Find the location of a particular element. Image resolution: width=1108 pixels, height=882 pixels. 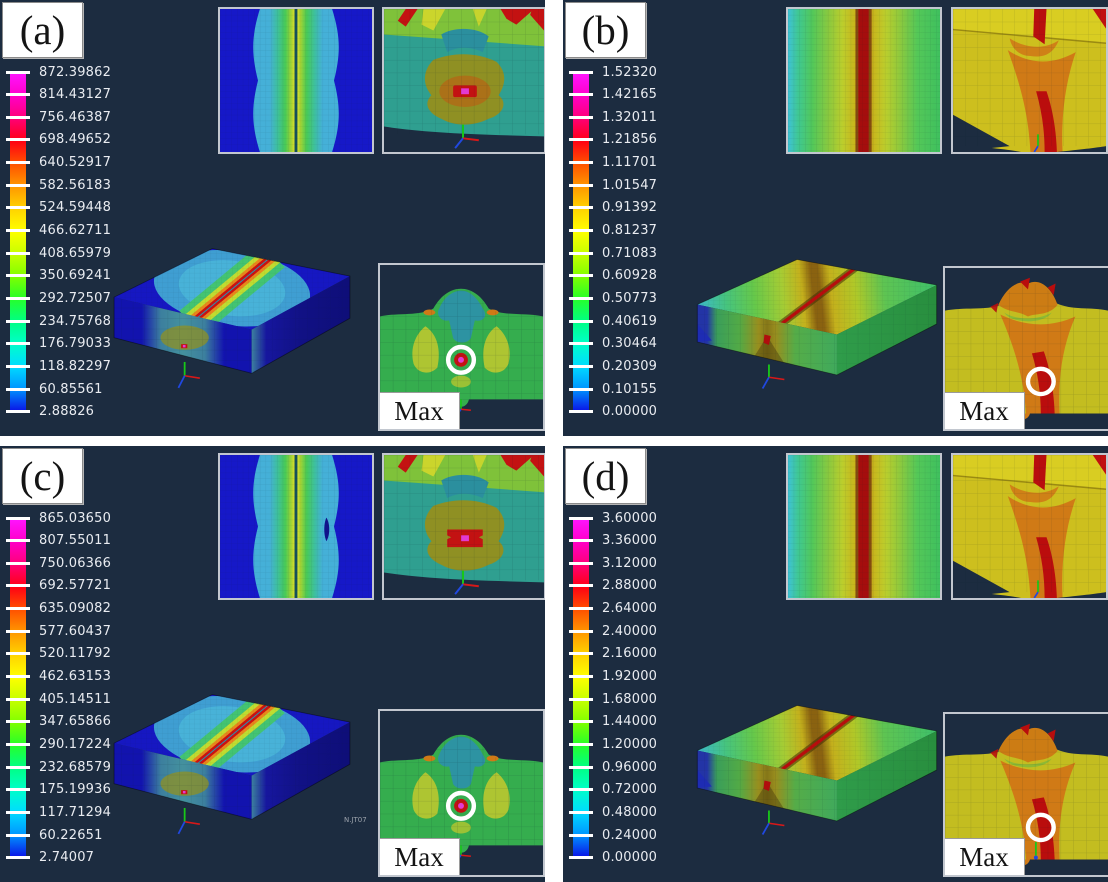

model-3d-view is located at coordinates (232, 315).